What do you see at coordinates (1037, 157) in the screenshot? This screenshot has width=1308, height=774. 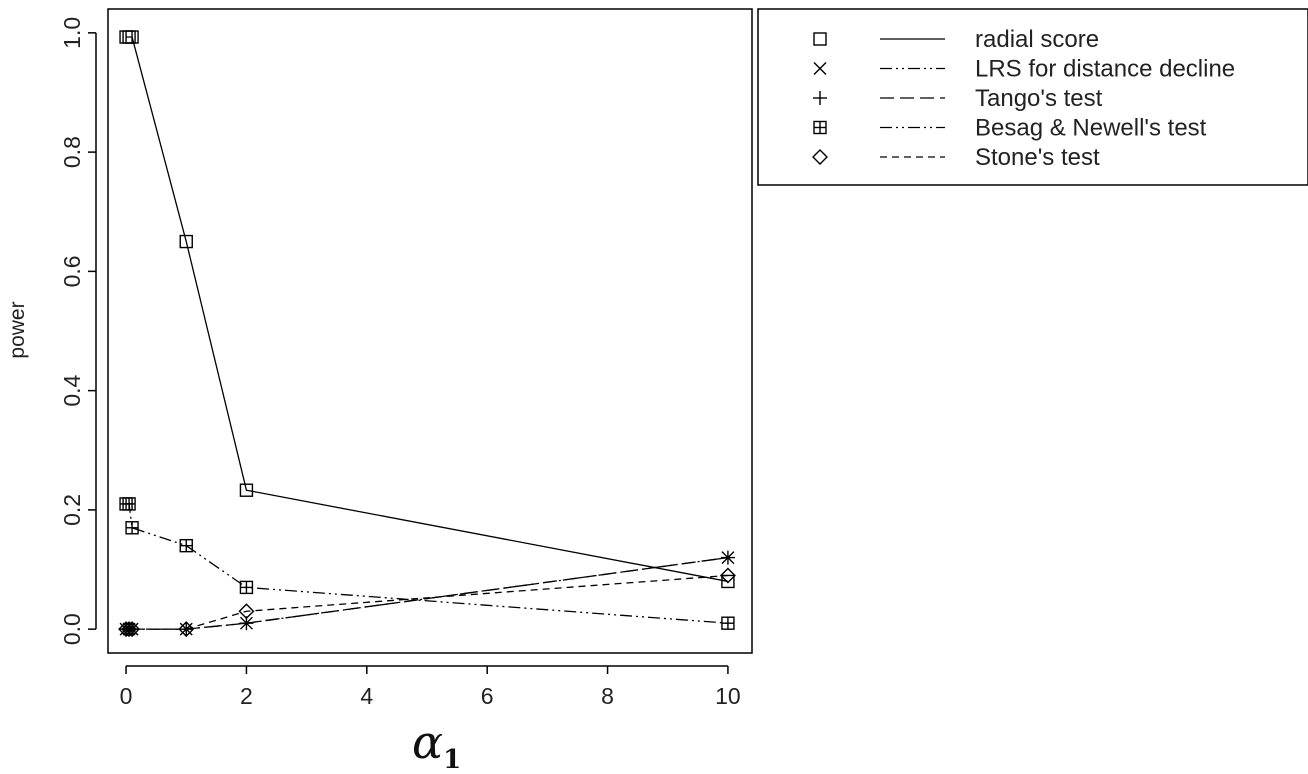 I see `legend-label-stone-s-test: Stone's test` at bounding box center [1037, 157].